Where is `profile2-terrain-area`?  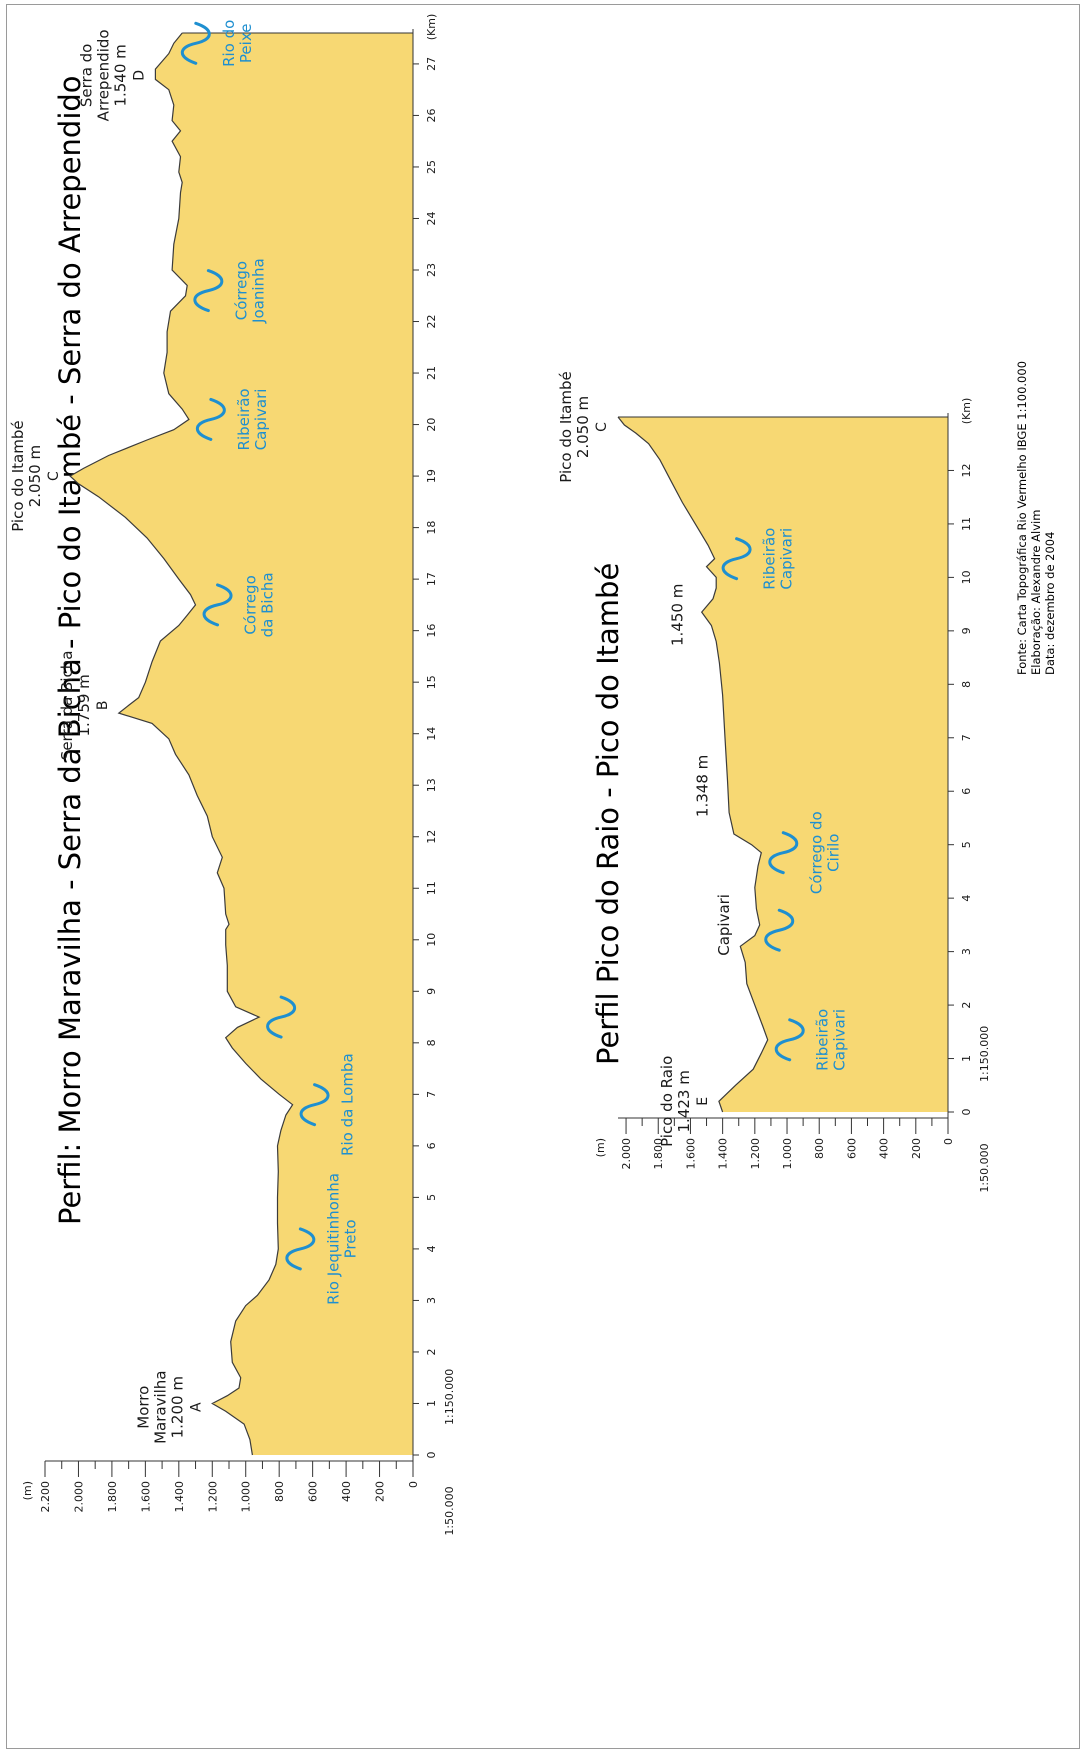
profile2-terrain-area is located at coordinates (783, 764).